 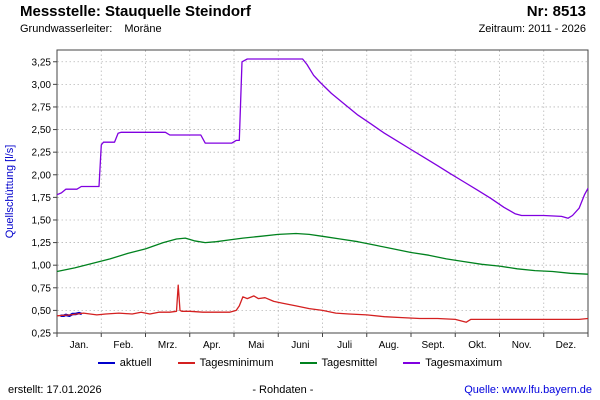 What do you see at coordinates (42, 107) in the screenshot?
I see `y-tick-label: 2,75` at bounding box center [42, 107].